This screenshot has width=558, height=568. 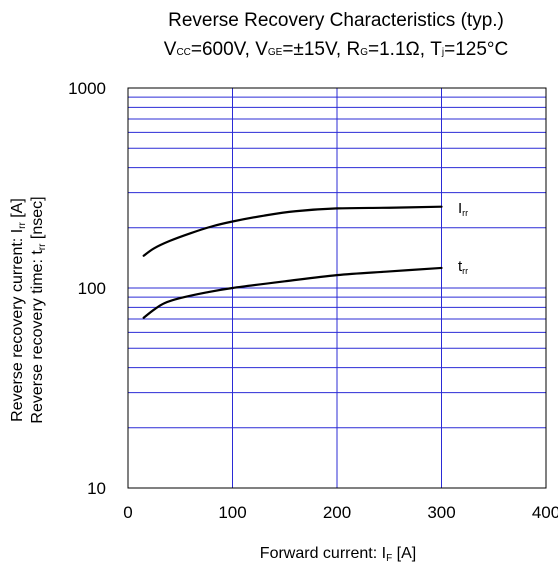 What do you see at coordinates (261, 49) in the screenshot?
I see `subtitle-vge: V` at bounding box center [261, 49].